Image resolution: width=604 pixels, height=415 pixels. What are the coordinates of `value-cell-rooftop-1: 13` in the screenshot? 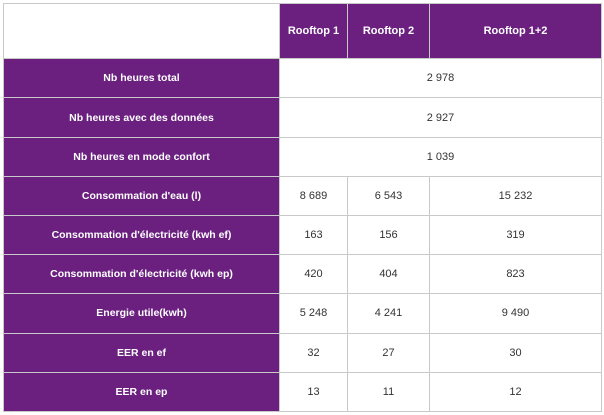 It's located at (313, 392).